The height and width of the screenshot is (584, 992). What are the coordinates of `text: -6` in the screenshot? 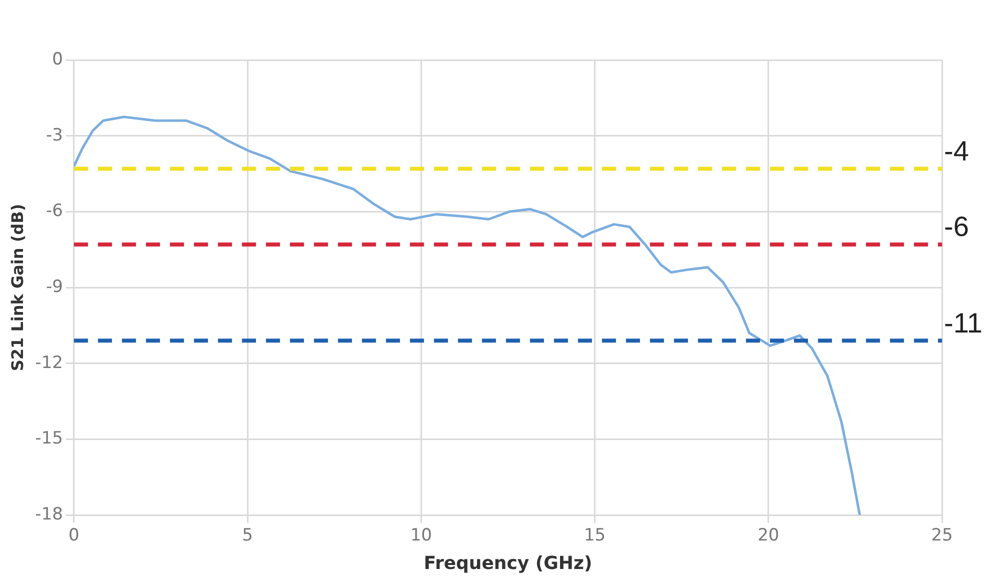 It's located at (956, 226).